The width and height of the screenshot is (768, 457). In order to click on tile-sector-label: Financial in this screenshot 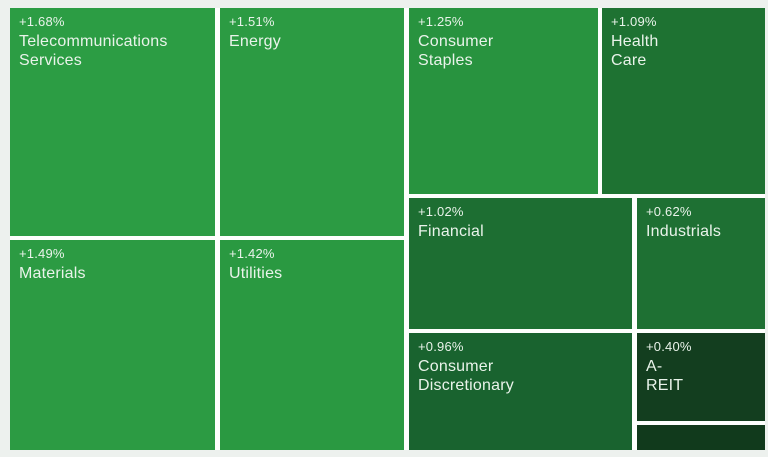, I will do `click(451, 231)`.